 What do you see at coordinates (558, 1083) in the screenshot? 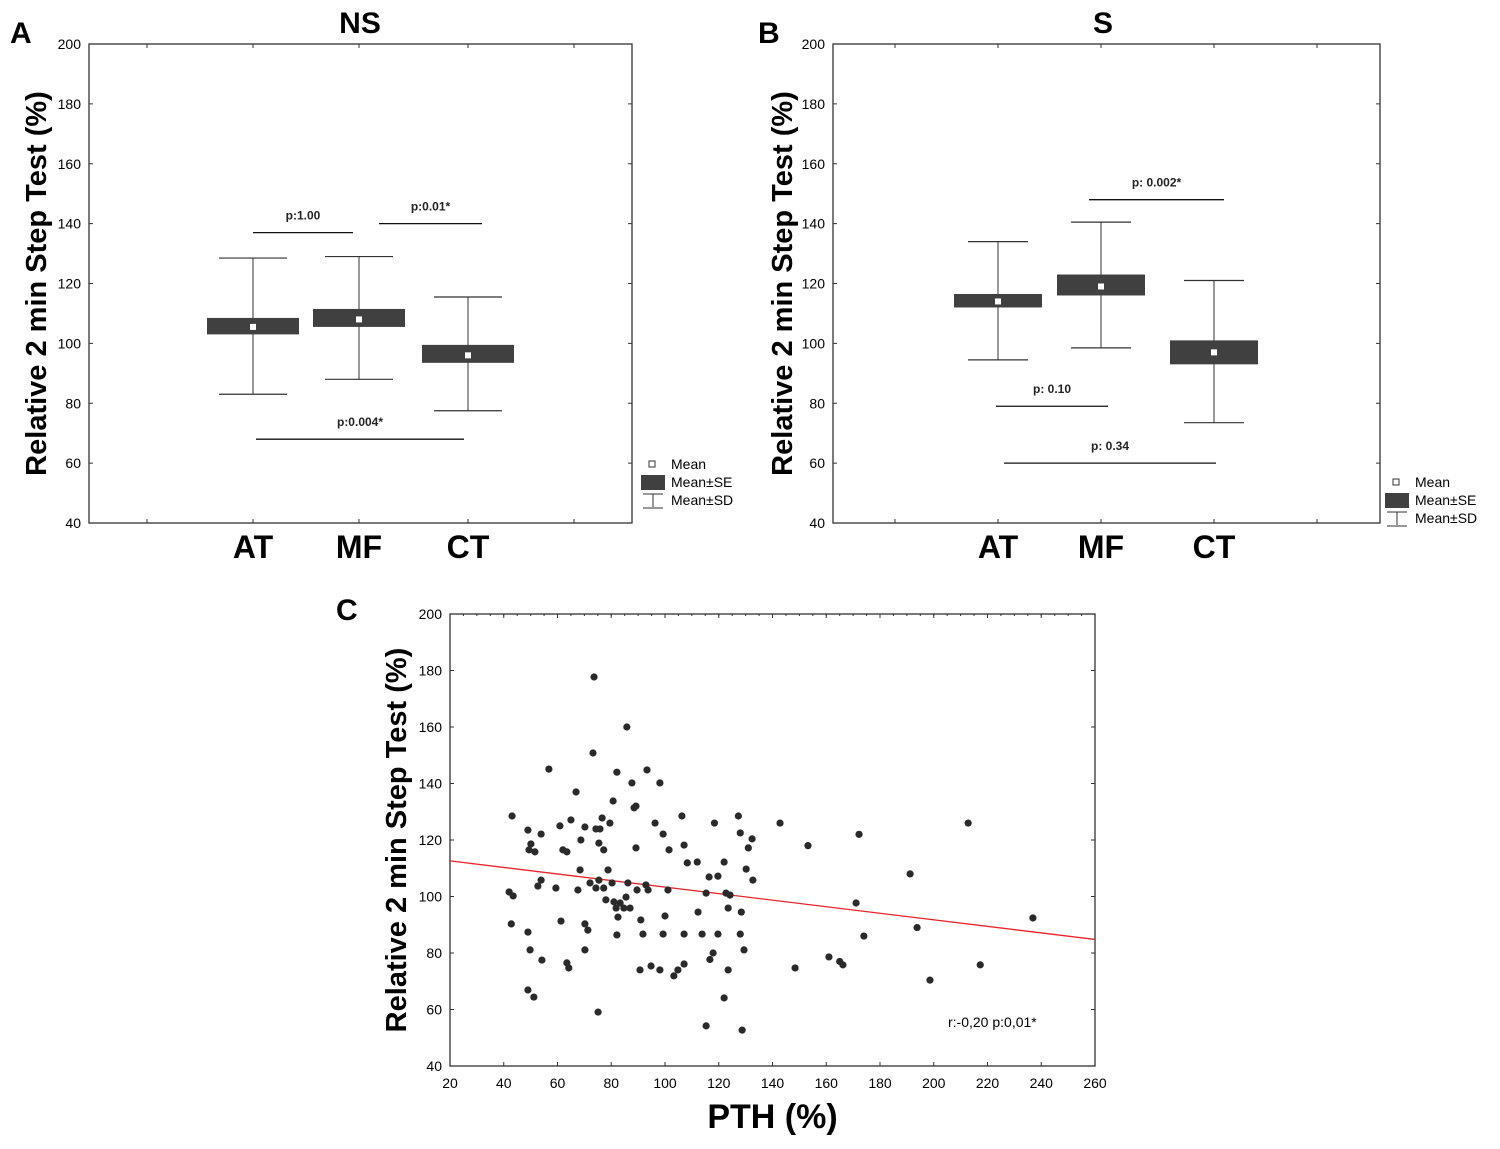
I see `x-tick-label: 60` at bounding box center [558, 1083].